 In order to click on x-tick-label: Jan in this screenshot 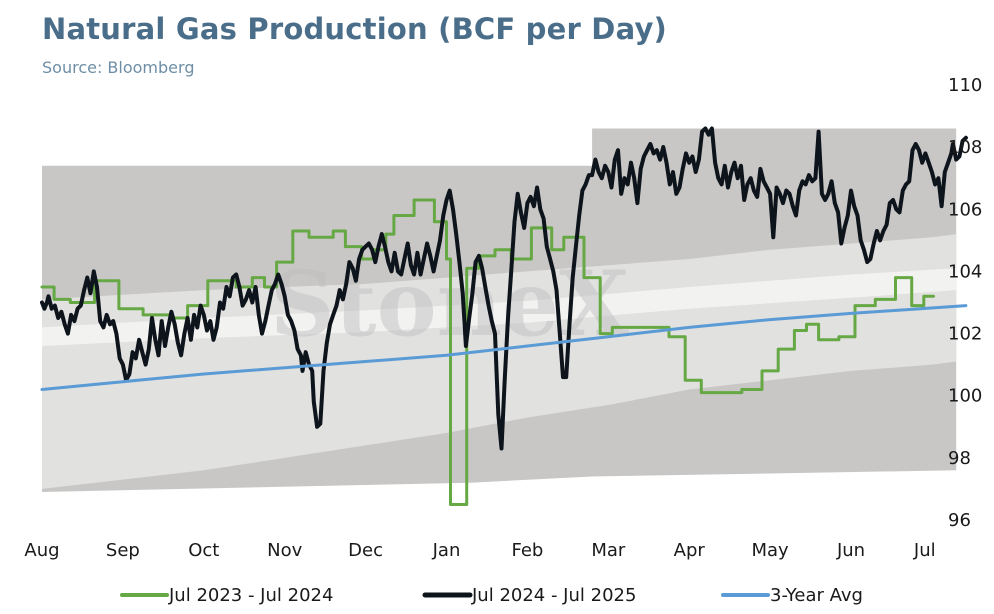, I will do `click(446, 550)`.